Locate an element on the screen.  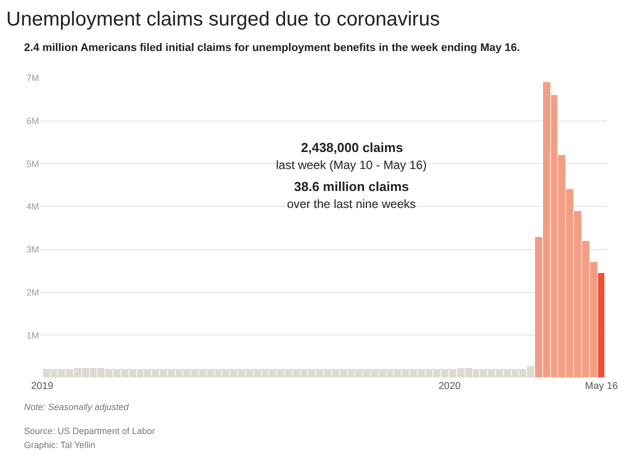
text: Note: Seasonally adjusted is located at coordinates (77, 407).